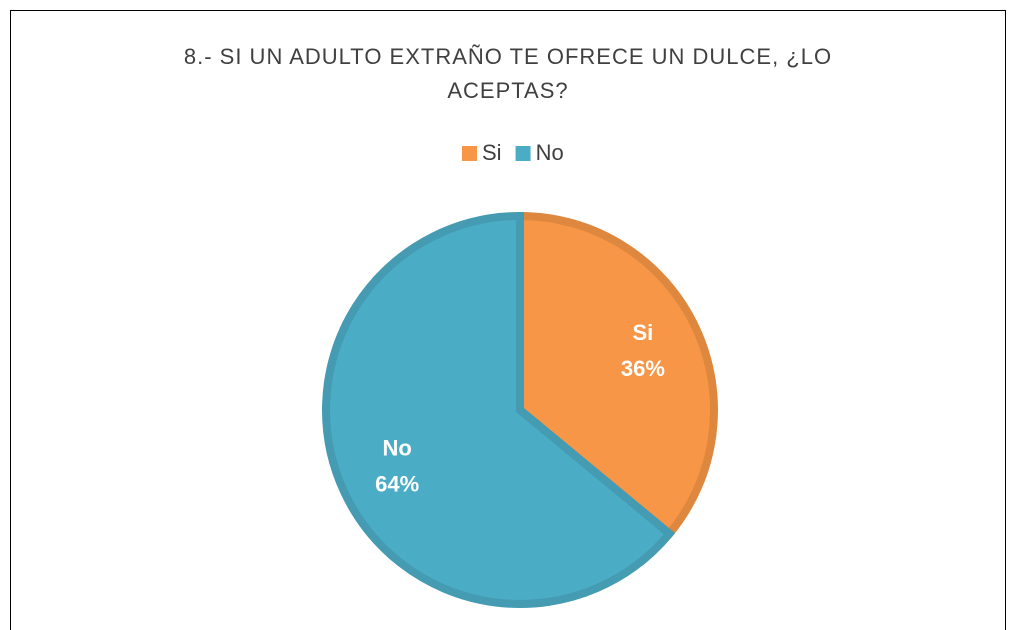 Image resolution: width=1016 pixels, height=630 pixels. I want to click on legend-label: Si, so click(492, 152).